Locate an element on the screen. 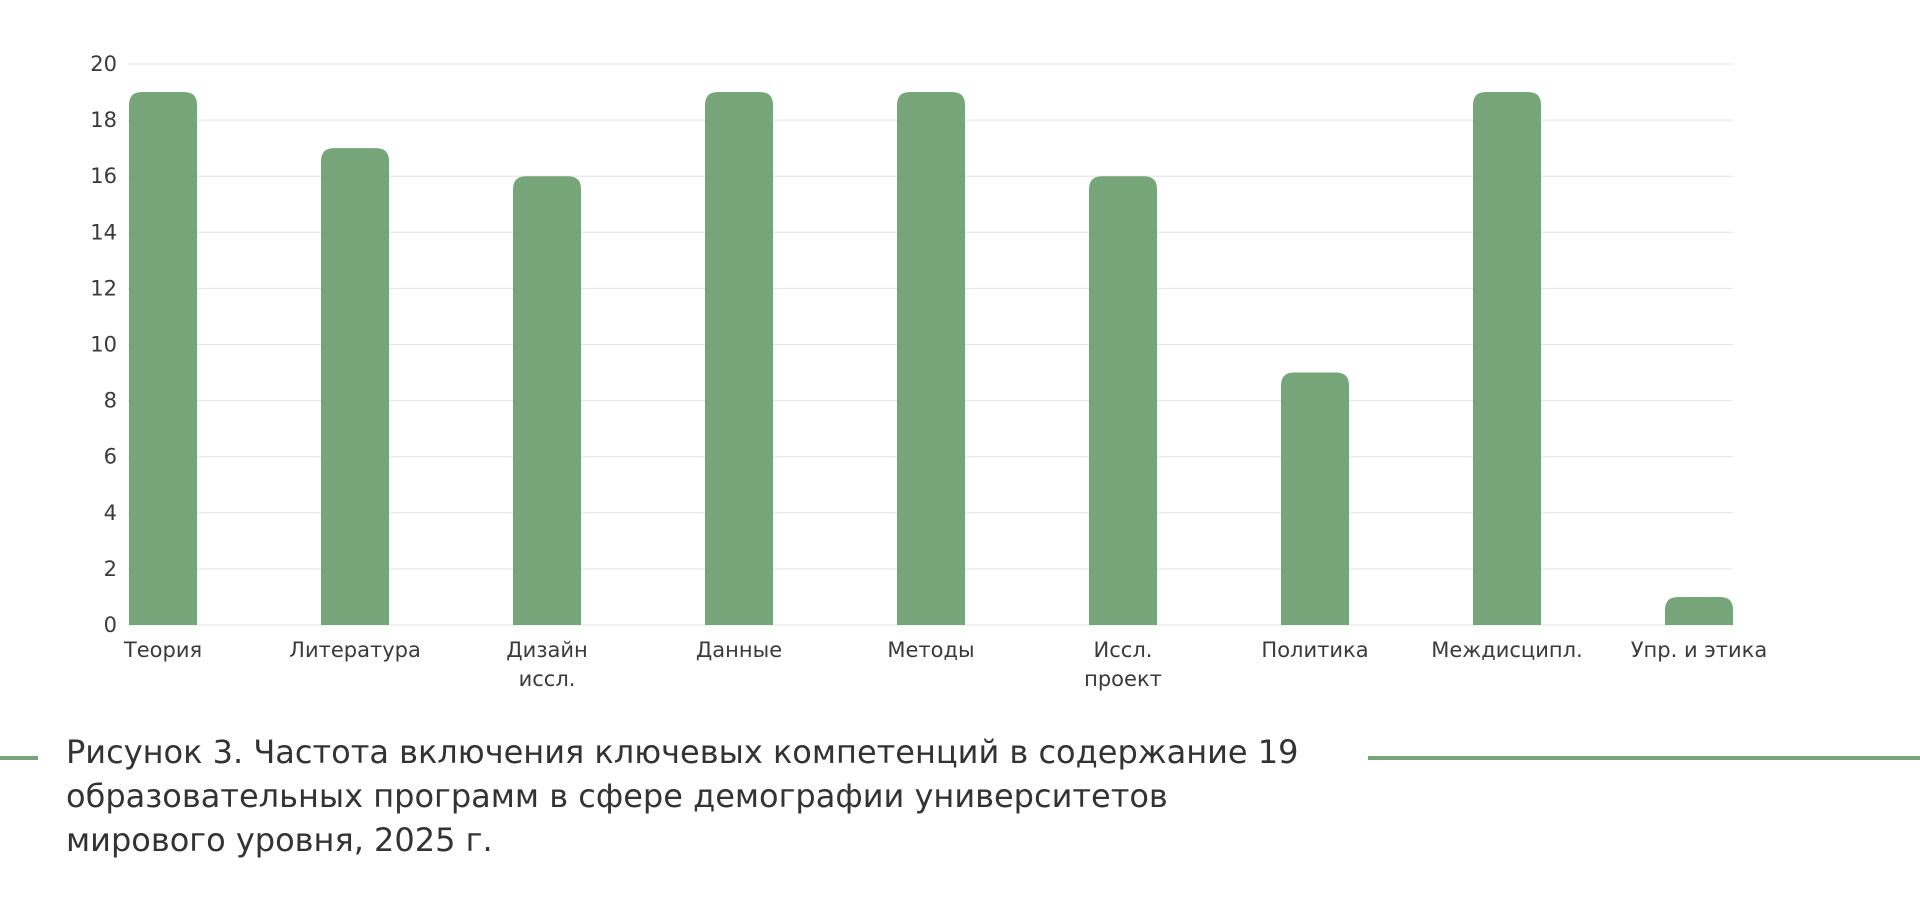 The width and height of the screenshot is (1920, 919). y-tick-label: 10 is located at coordinates (103, 345).